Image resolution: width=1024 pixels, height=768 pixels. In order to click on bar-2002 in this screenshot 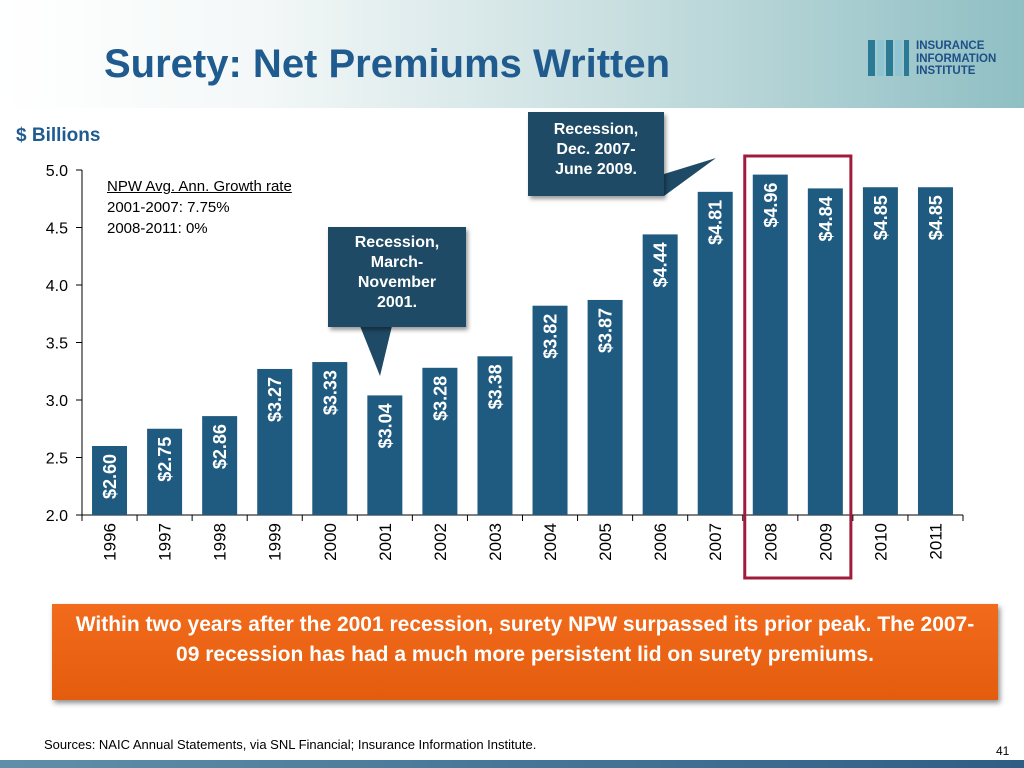, I will do `click(440, 441)`.